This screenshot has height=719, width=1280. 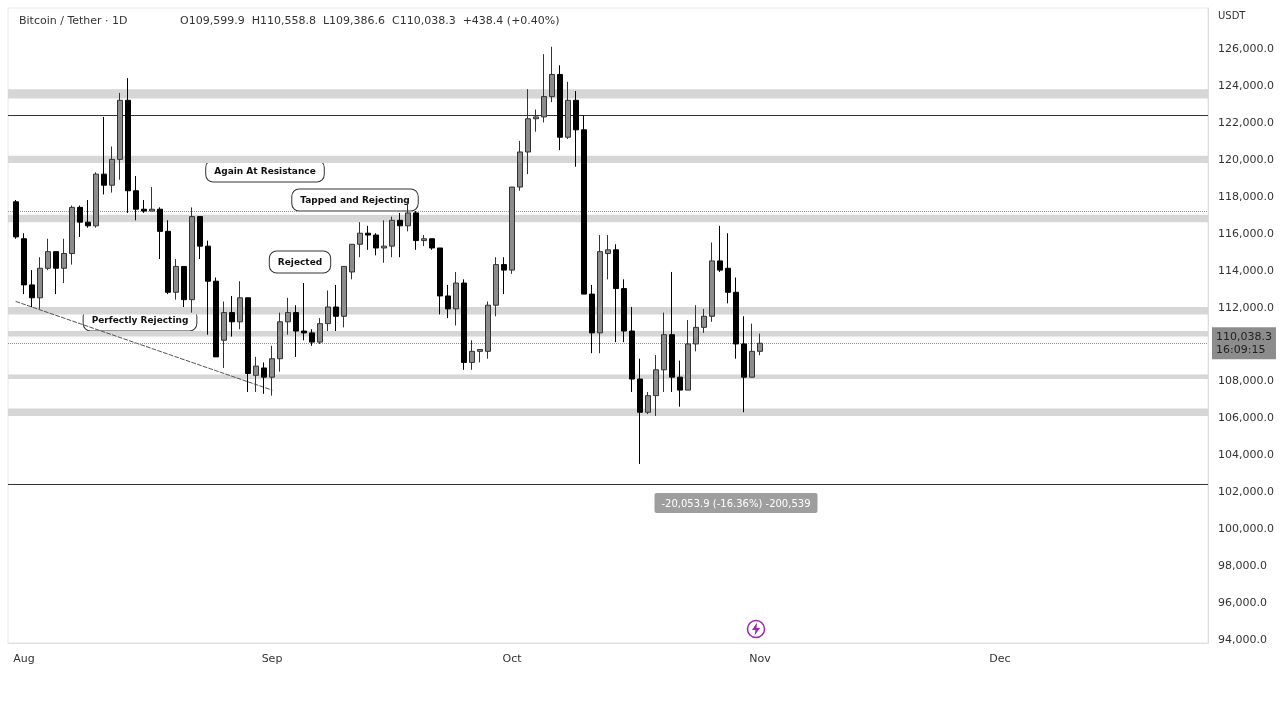 I want to click on annotation: Tapped and Rejecting, so click(x=355, y=200).